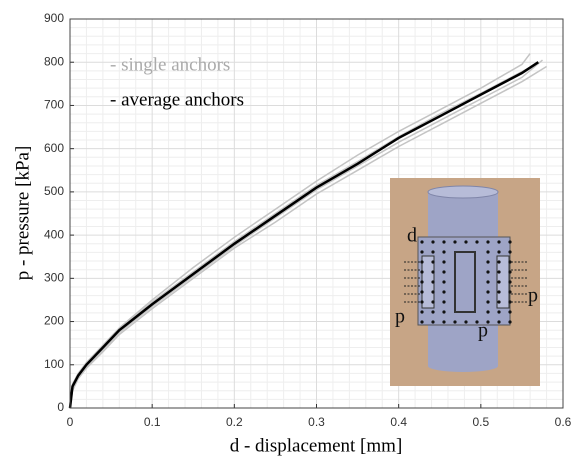 The height and width of the screenshot is (459, 575). I want to click on inset-label: d, so click(412, 236).